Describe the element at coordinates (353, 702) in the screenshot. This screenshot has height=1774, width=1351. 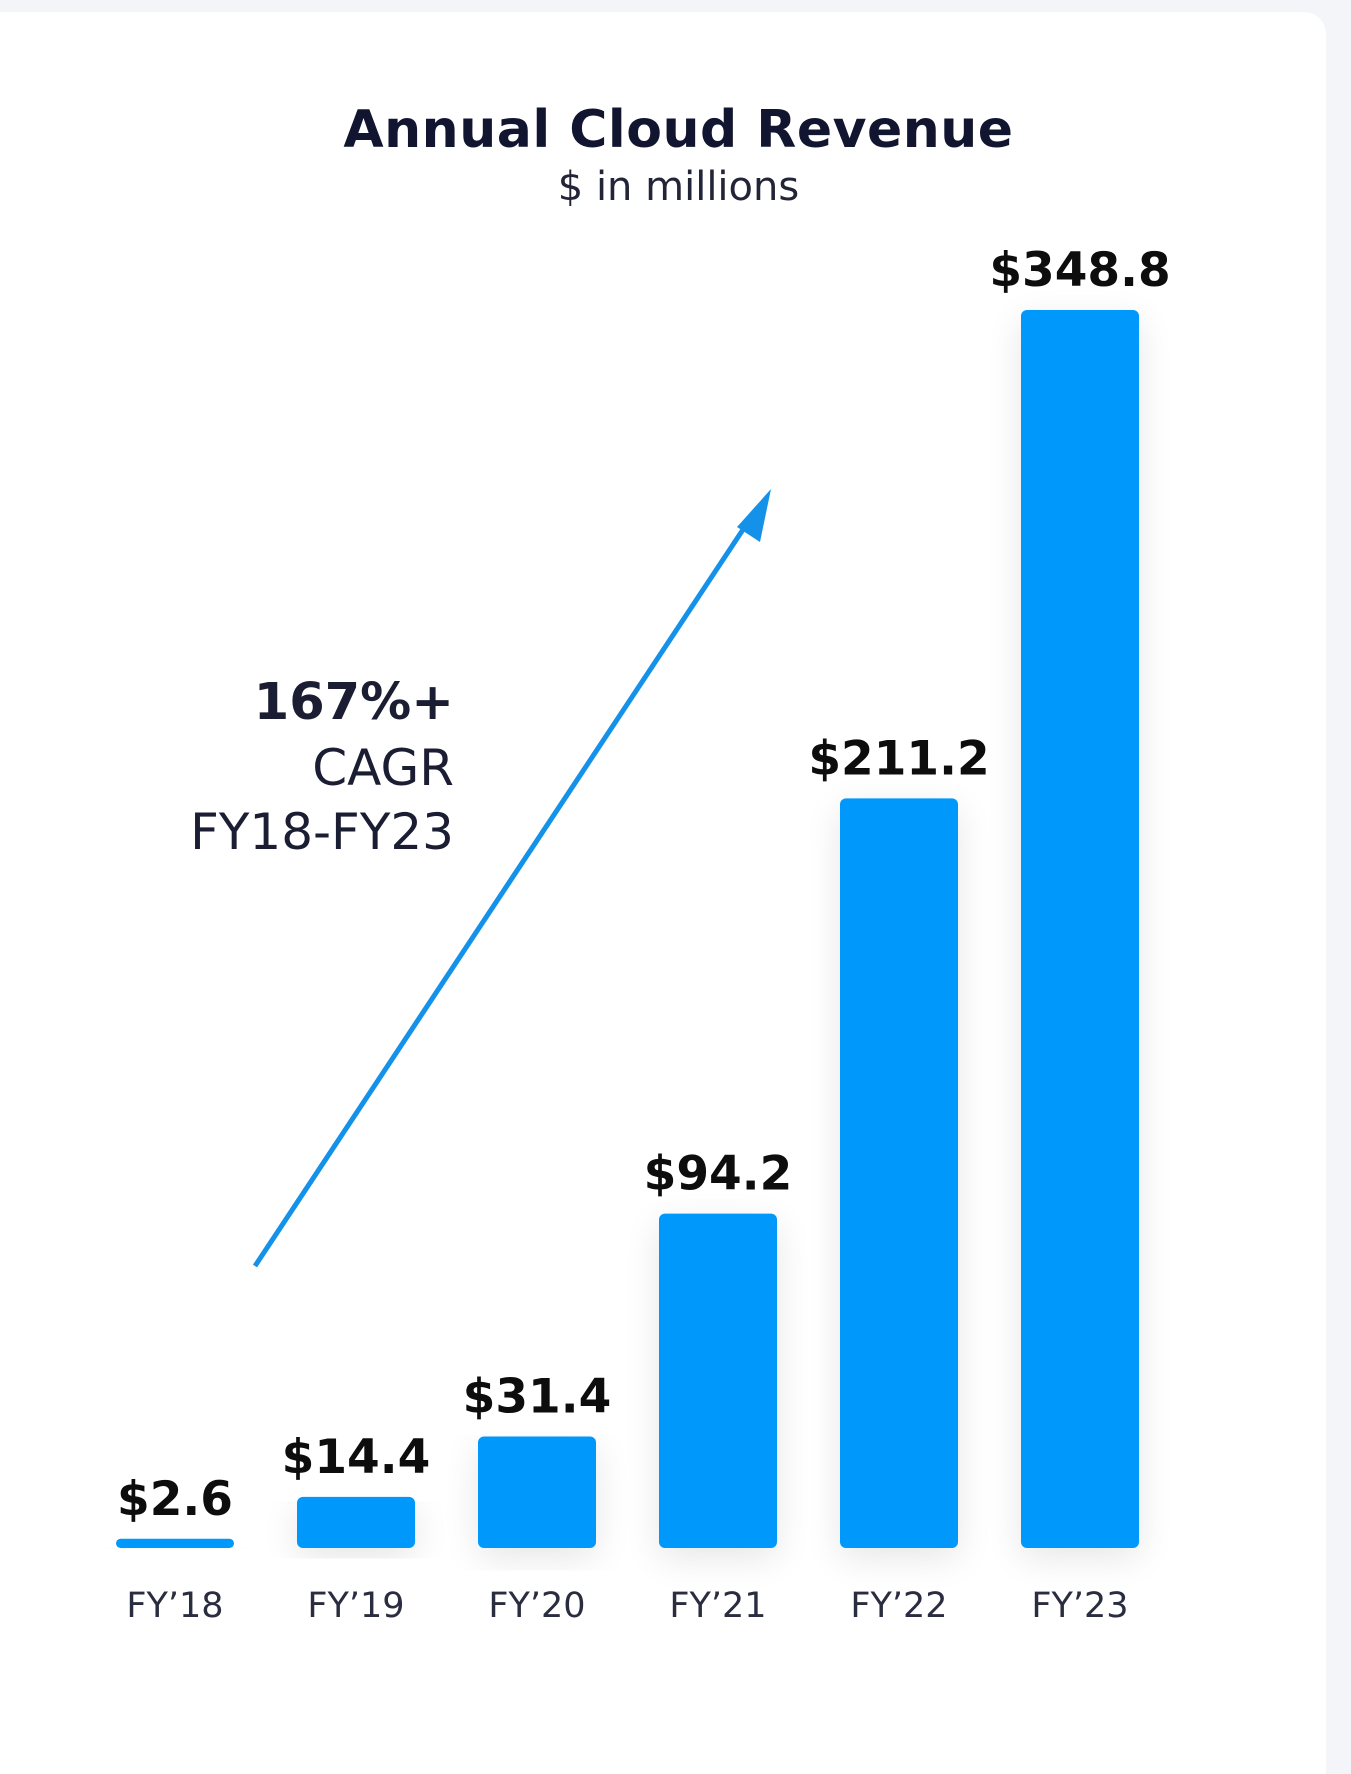
I see `cagr-value: 167%+` at that location.